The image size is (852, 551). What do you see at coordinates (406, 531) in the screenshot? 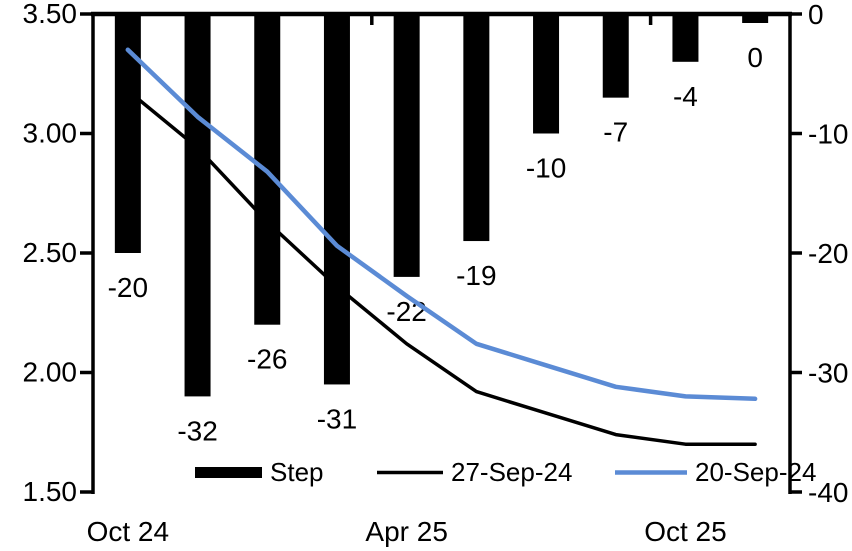
I see `x-axis-label: Apr 25` at bounding box center [406, 531].